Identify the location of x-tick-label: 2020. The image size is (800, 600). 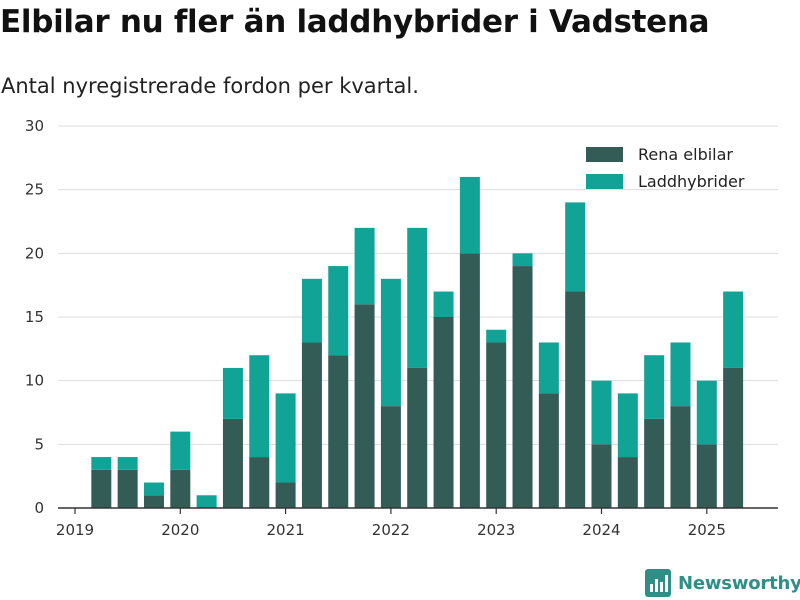
(180, 530).